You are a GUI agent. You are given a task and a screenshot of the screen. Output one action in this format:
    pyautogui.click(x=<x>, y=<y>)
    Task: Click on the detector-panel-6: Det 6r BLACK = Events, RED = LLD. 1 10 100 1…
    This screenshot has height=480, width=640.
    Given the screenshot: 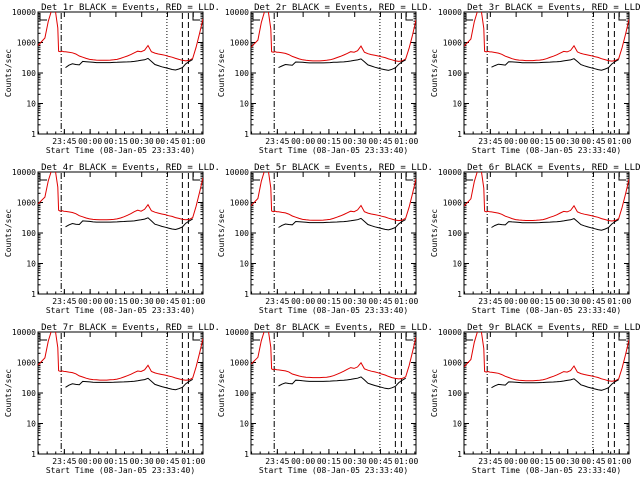 What is the action you would take?
    pyautogui.click(x=535, y=239)
    